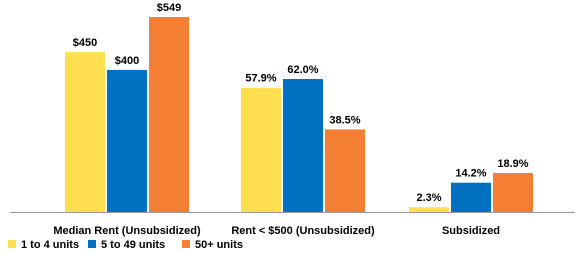 This screenshot has height=255, width=580. What do you see at coordinates (302, 70) in the screenshot?
I see `value-label: 62.0%` at bounding box center [302, 70].